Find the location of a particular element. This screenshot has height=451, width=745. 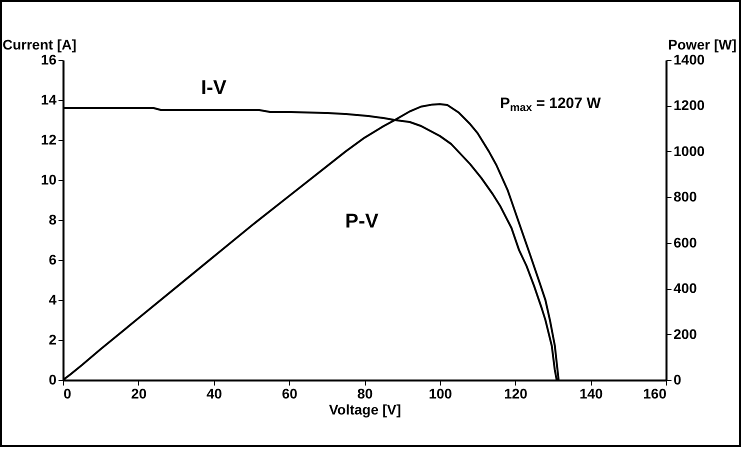

y-tick-label: 16 is located at coordinates (48, 60).